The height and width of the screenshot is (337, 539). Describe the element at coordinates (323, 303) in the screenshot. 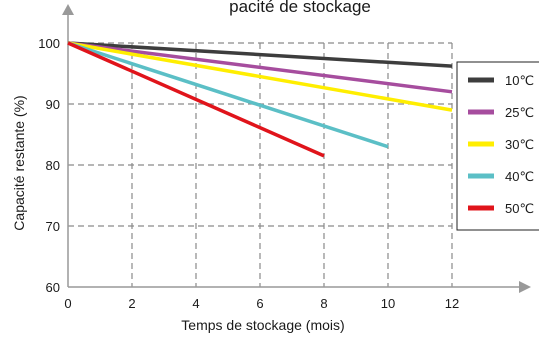

I see `x-tick-label: 8` at that location.